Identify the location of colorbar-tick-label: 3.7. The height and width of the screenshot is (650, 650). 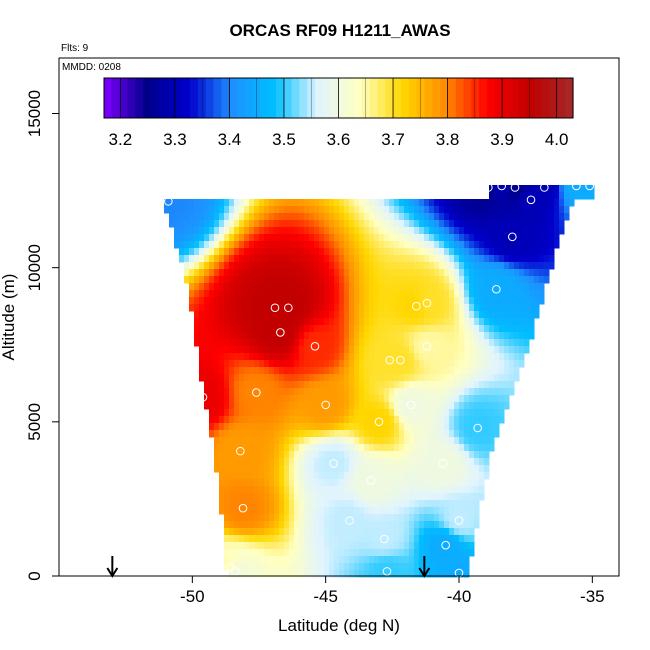
(393, 139).